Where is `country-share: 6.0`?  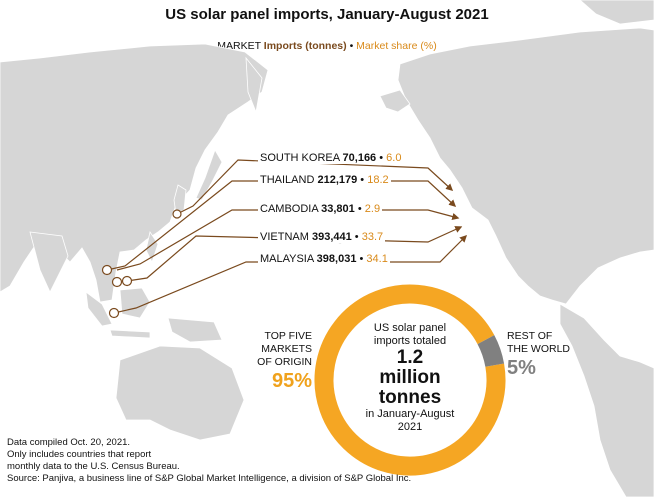 country-share: 6.0 is located at coordinates (394, 158).